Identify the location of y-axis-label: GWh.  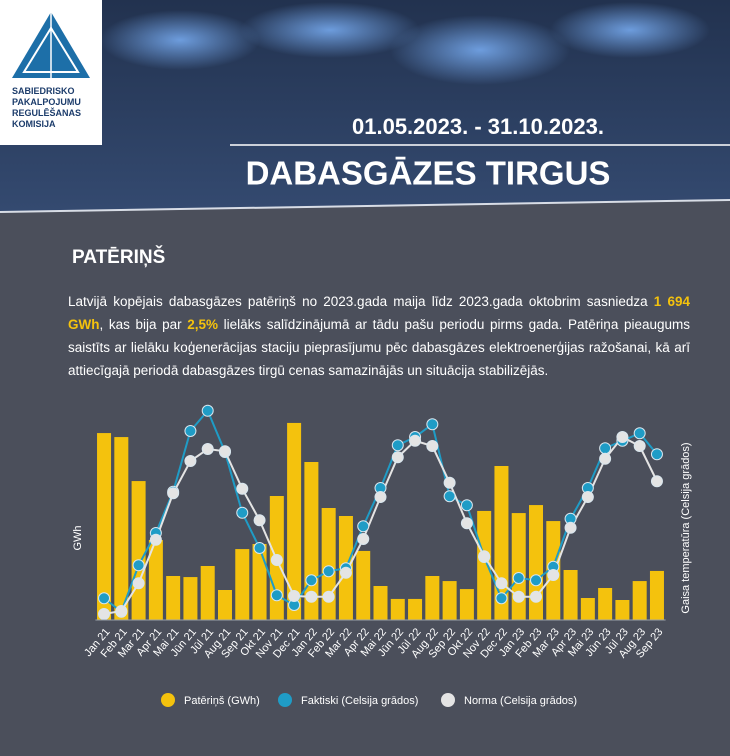
(78, 537).